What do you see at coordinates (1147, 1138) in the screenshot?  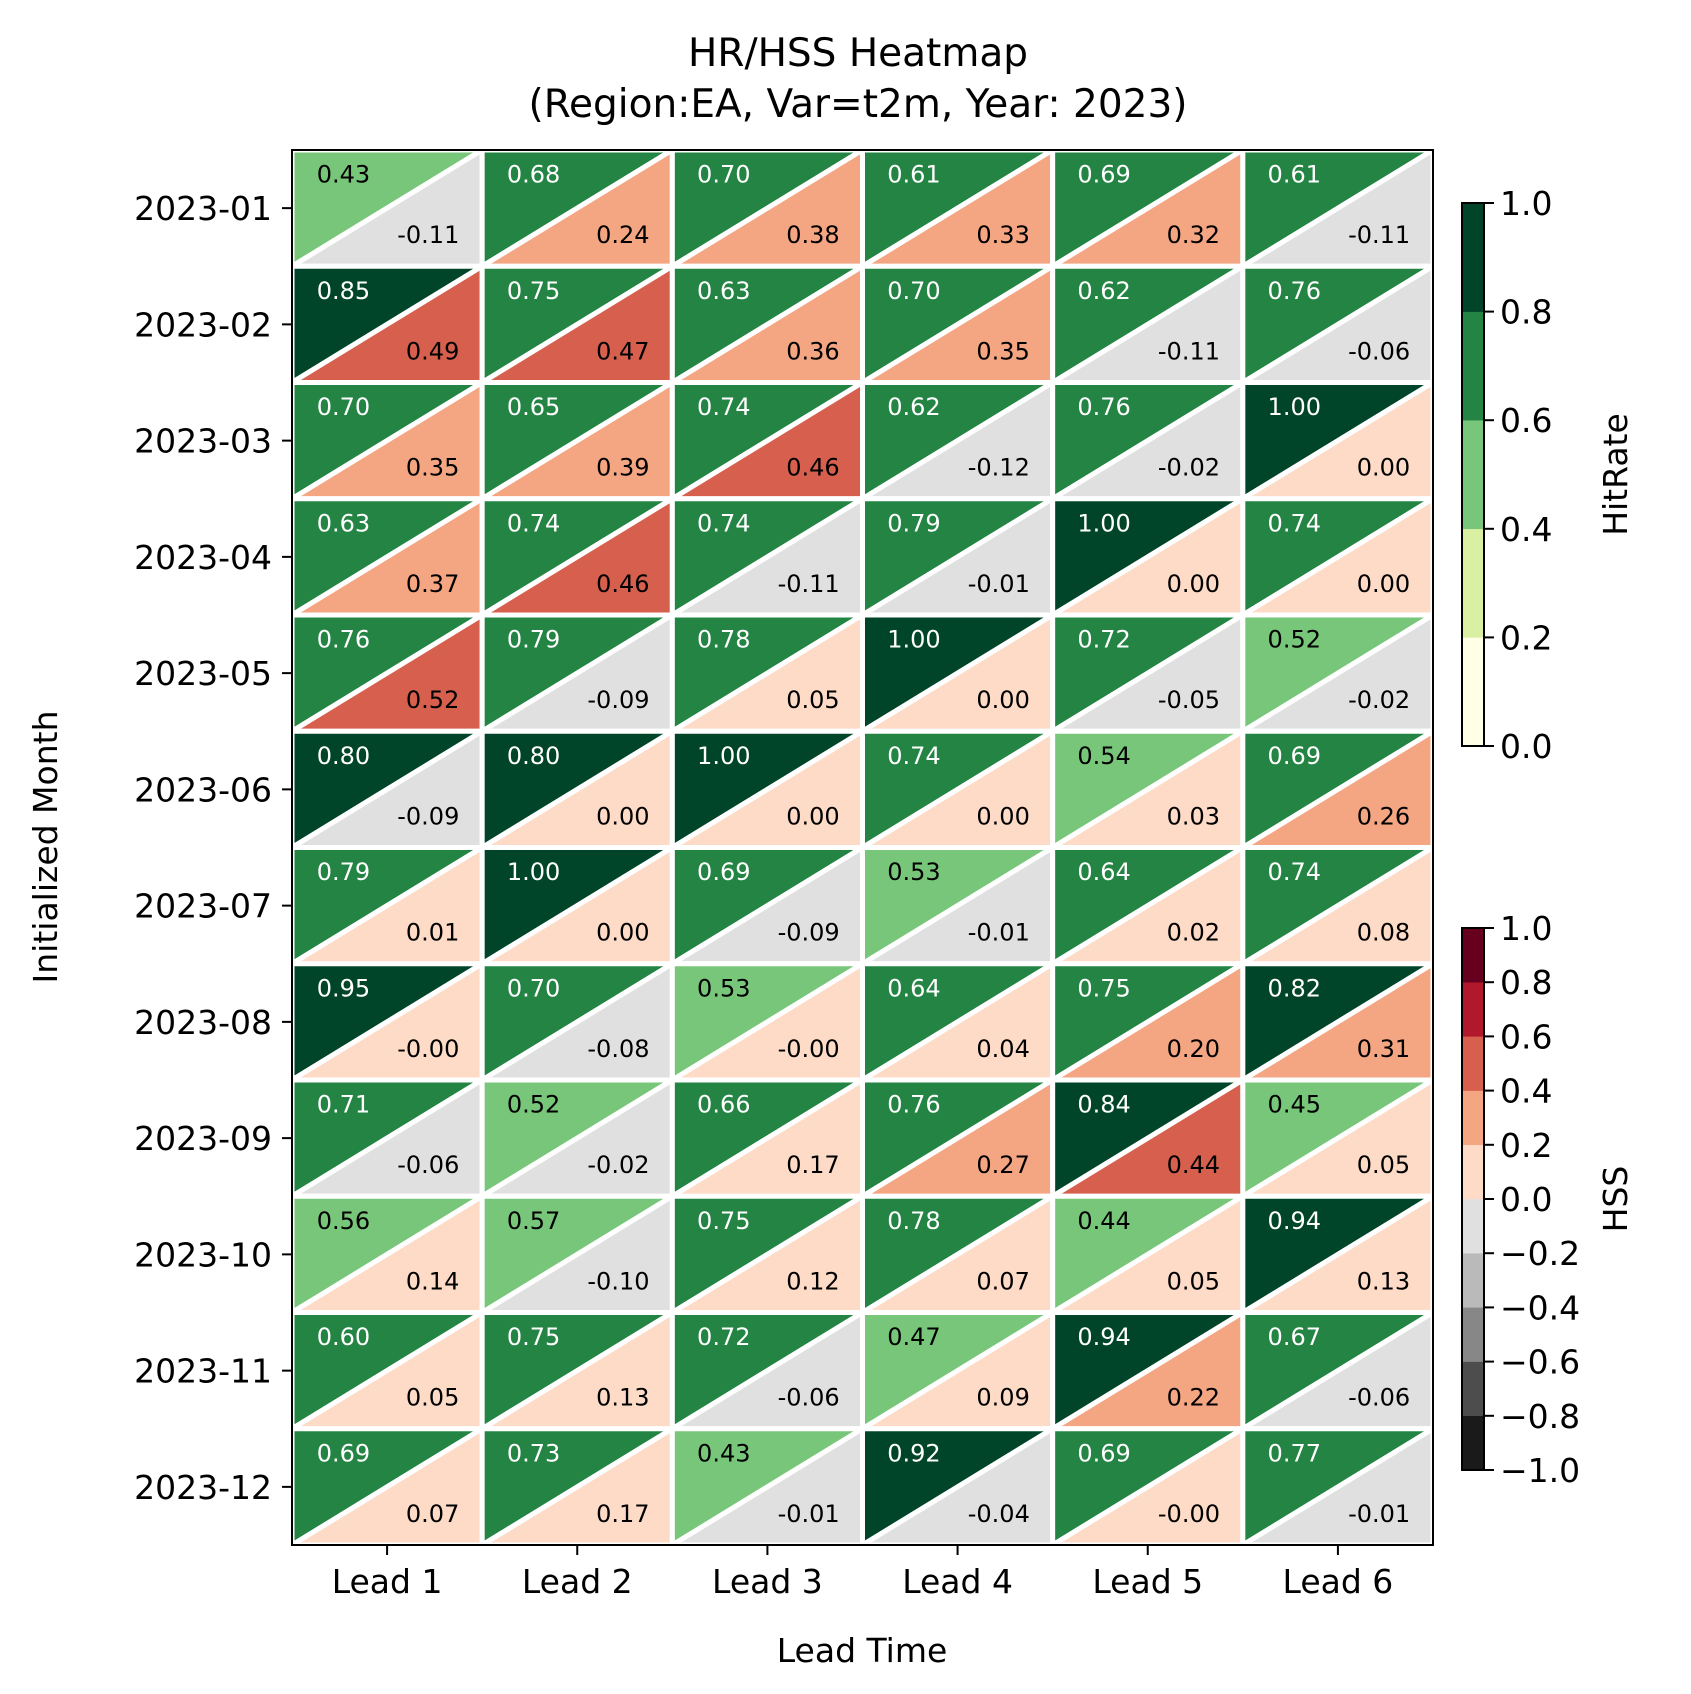 I see `heatmap-cell: 0.84 0.44` at bounding box center [1147, 1138].